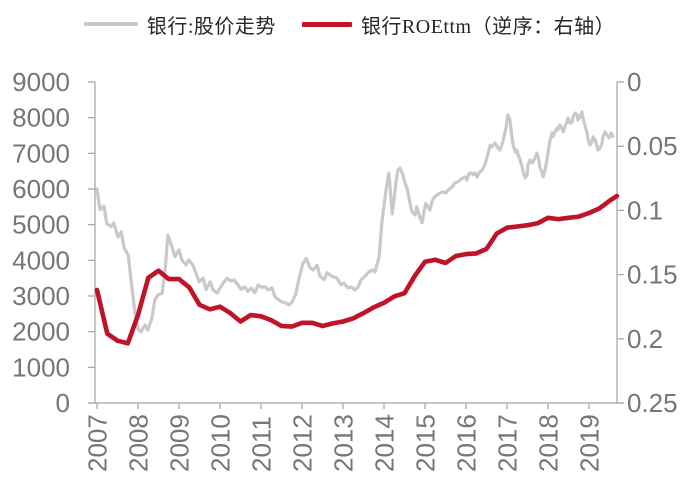 This screenshot has height=483, width=699. I want to click on left-axis-tick-label: 9000, so click(41, 82).